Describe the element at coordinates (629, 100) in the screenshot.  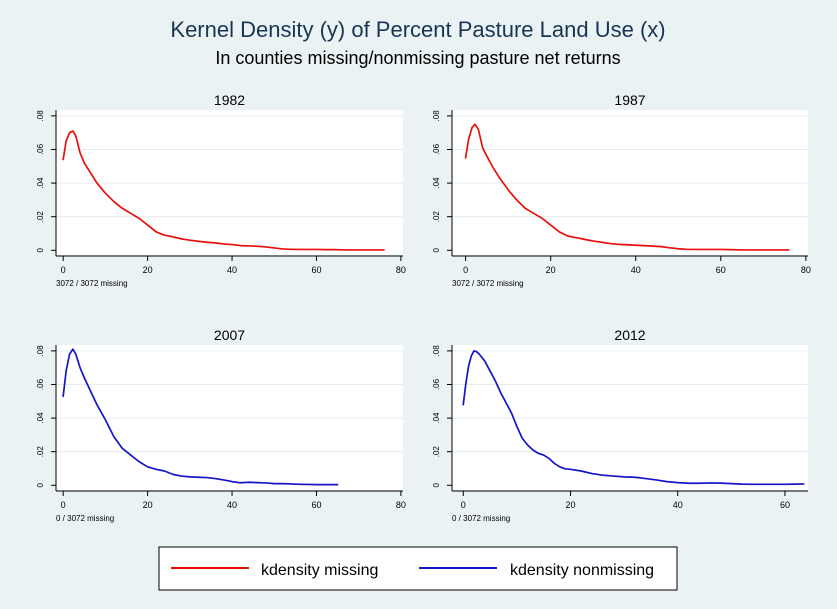
I see `panel-title: 1987` at that location.